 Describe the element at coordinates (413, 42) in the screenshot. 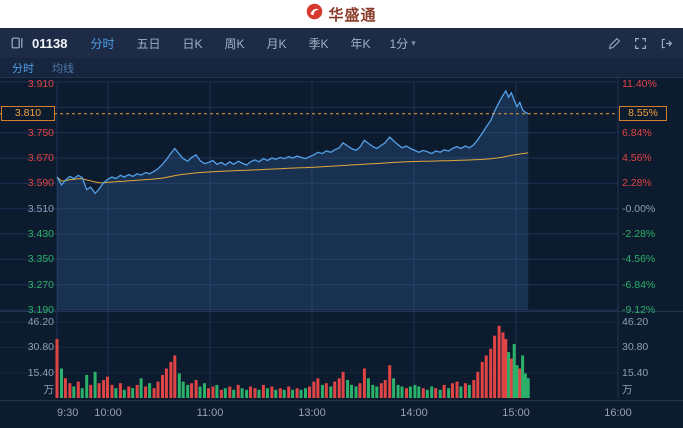

I see `chevron-down-icon: ▾` at that location.